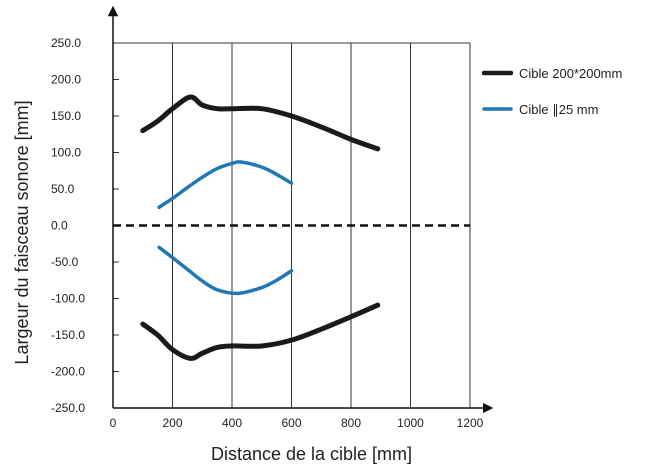 The height and width of the screenshot is (468, 655). Describe the element at coordinates (260, 331) in the screenshot. I see `series-line-cible-200x200-lower` at that location.